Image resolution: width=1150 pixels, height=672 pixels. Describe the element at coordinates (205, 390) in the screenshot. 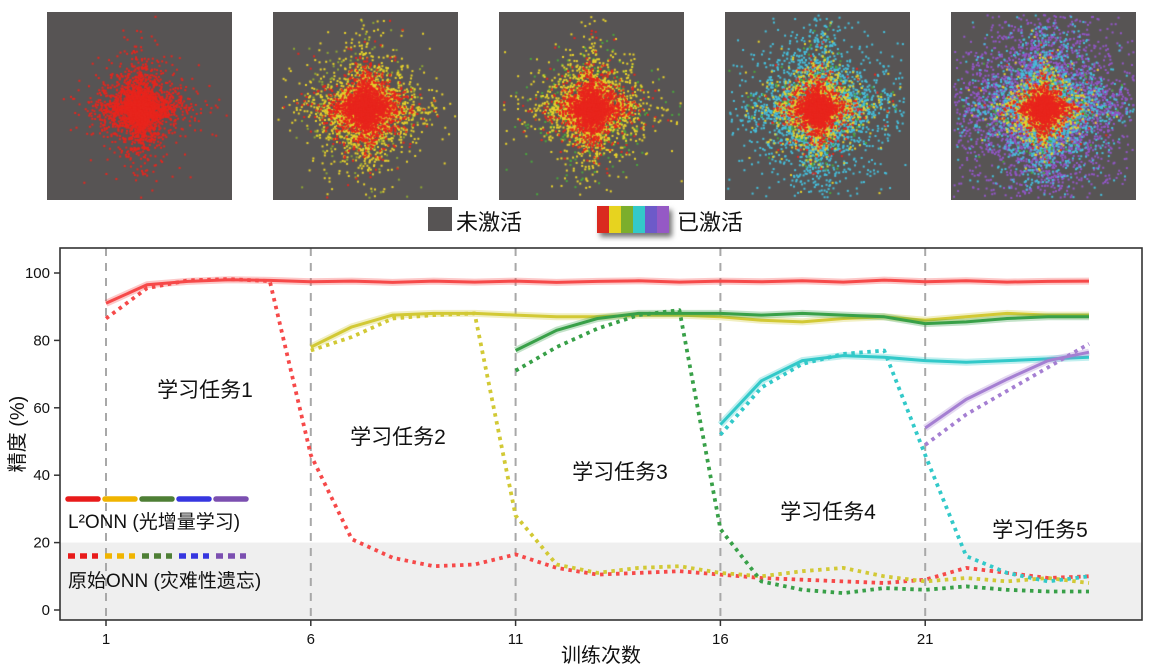

I see `task-label-1: 学习任务1` at that location.